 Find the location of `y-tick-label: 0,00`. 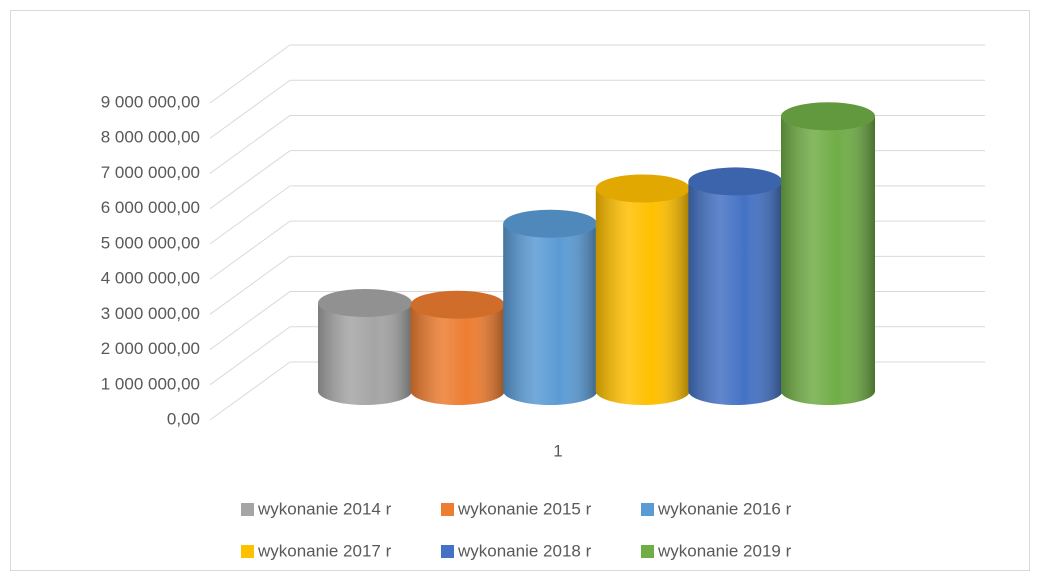

y-tick-label: 0,00 is located at coordinates (183, 418).